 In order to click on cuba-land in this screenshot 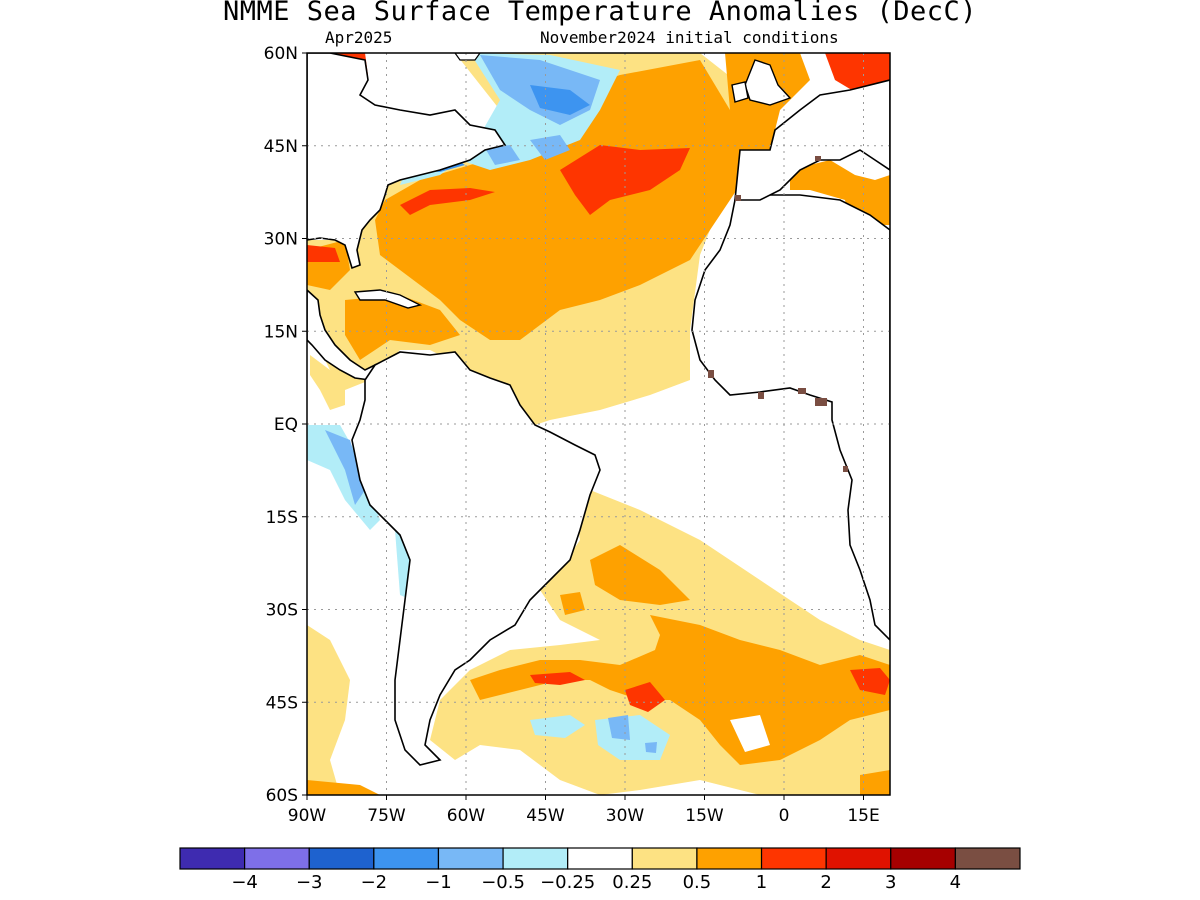, I will do `click(388, 299)`.